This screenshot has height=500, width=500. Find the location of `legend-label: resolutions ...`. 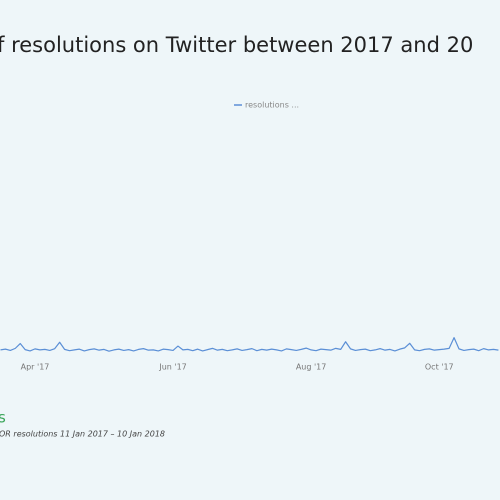

legend-label: resolutions ... is located at coordinates (272, 105).